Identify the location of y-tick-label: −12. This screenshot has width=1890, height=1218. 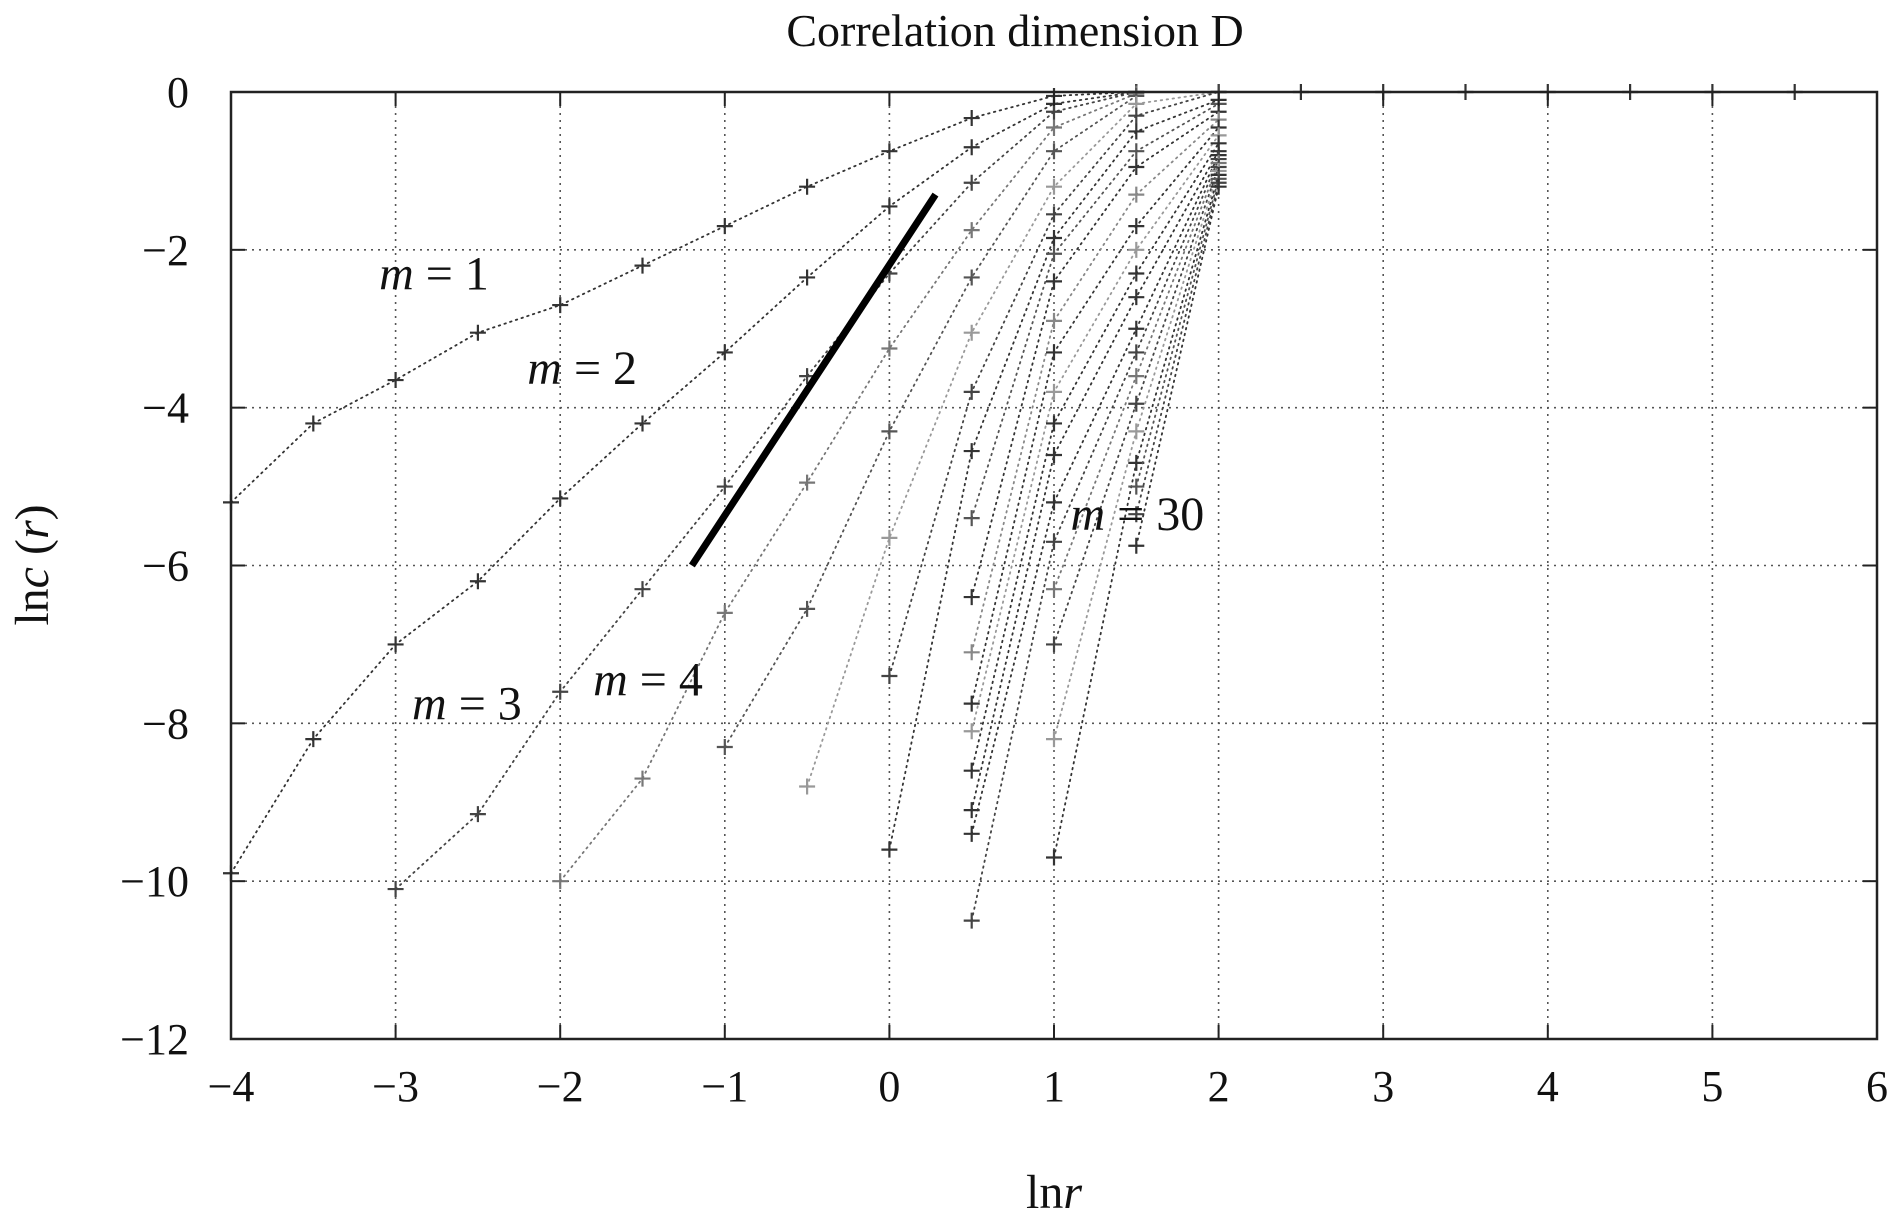
(154, 1039).